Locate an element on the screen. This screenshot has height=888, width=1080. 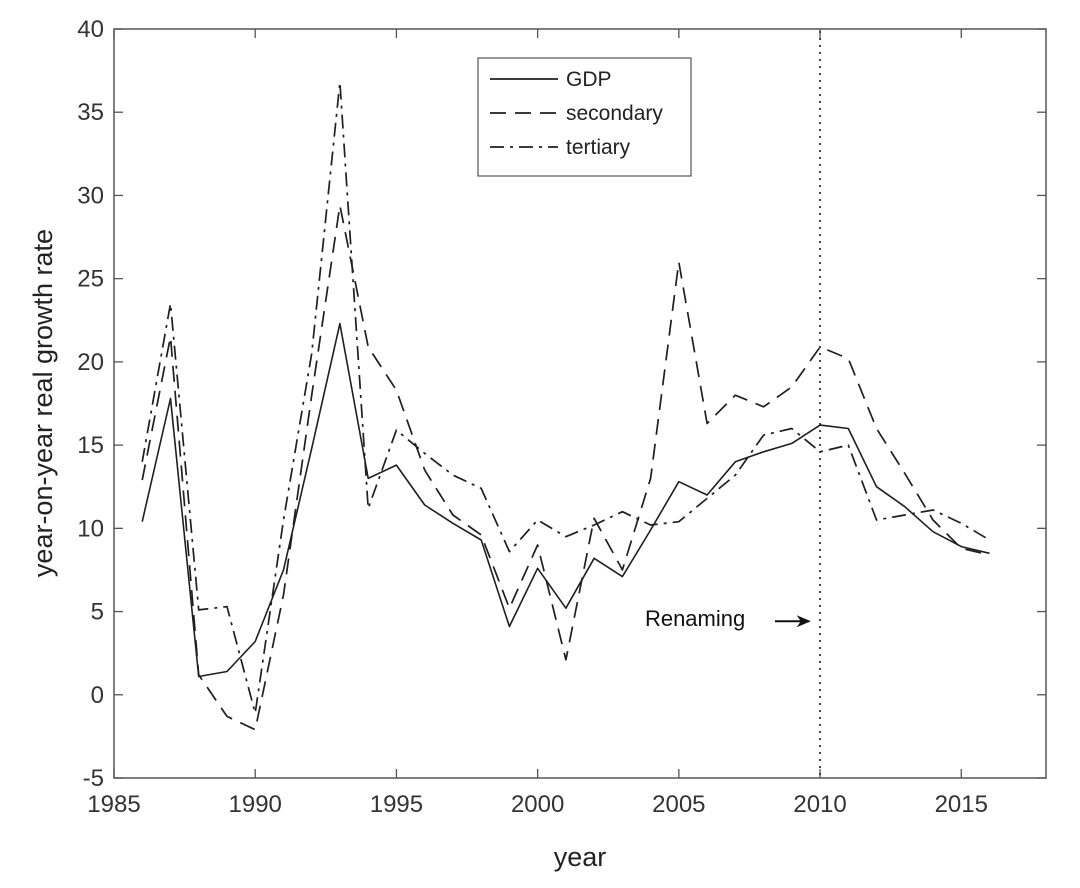
x-tick-label: 2005 is located at coordinates (678, 804).